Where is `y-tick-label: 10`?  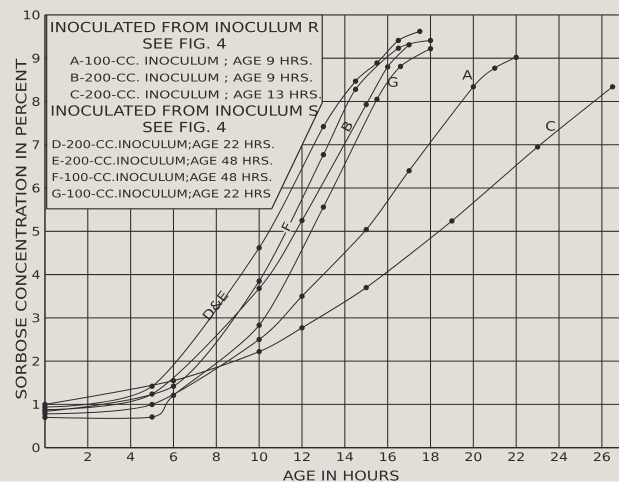 y-tick-label: 10 is located at coordinates (32, 15).